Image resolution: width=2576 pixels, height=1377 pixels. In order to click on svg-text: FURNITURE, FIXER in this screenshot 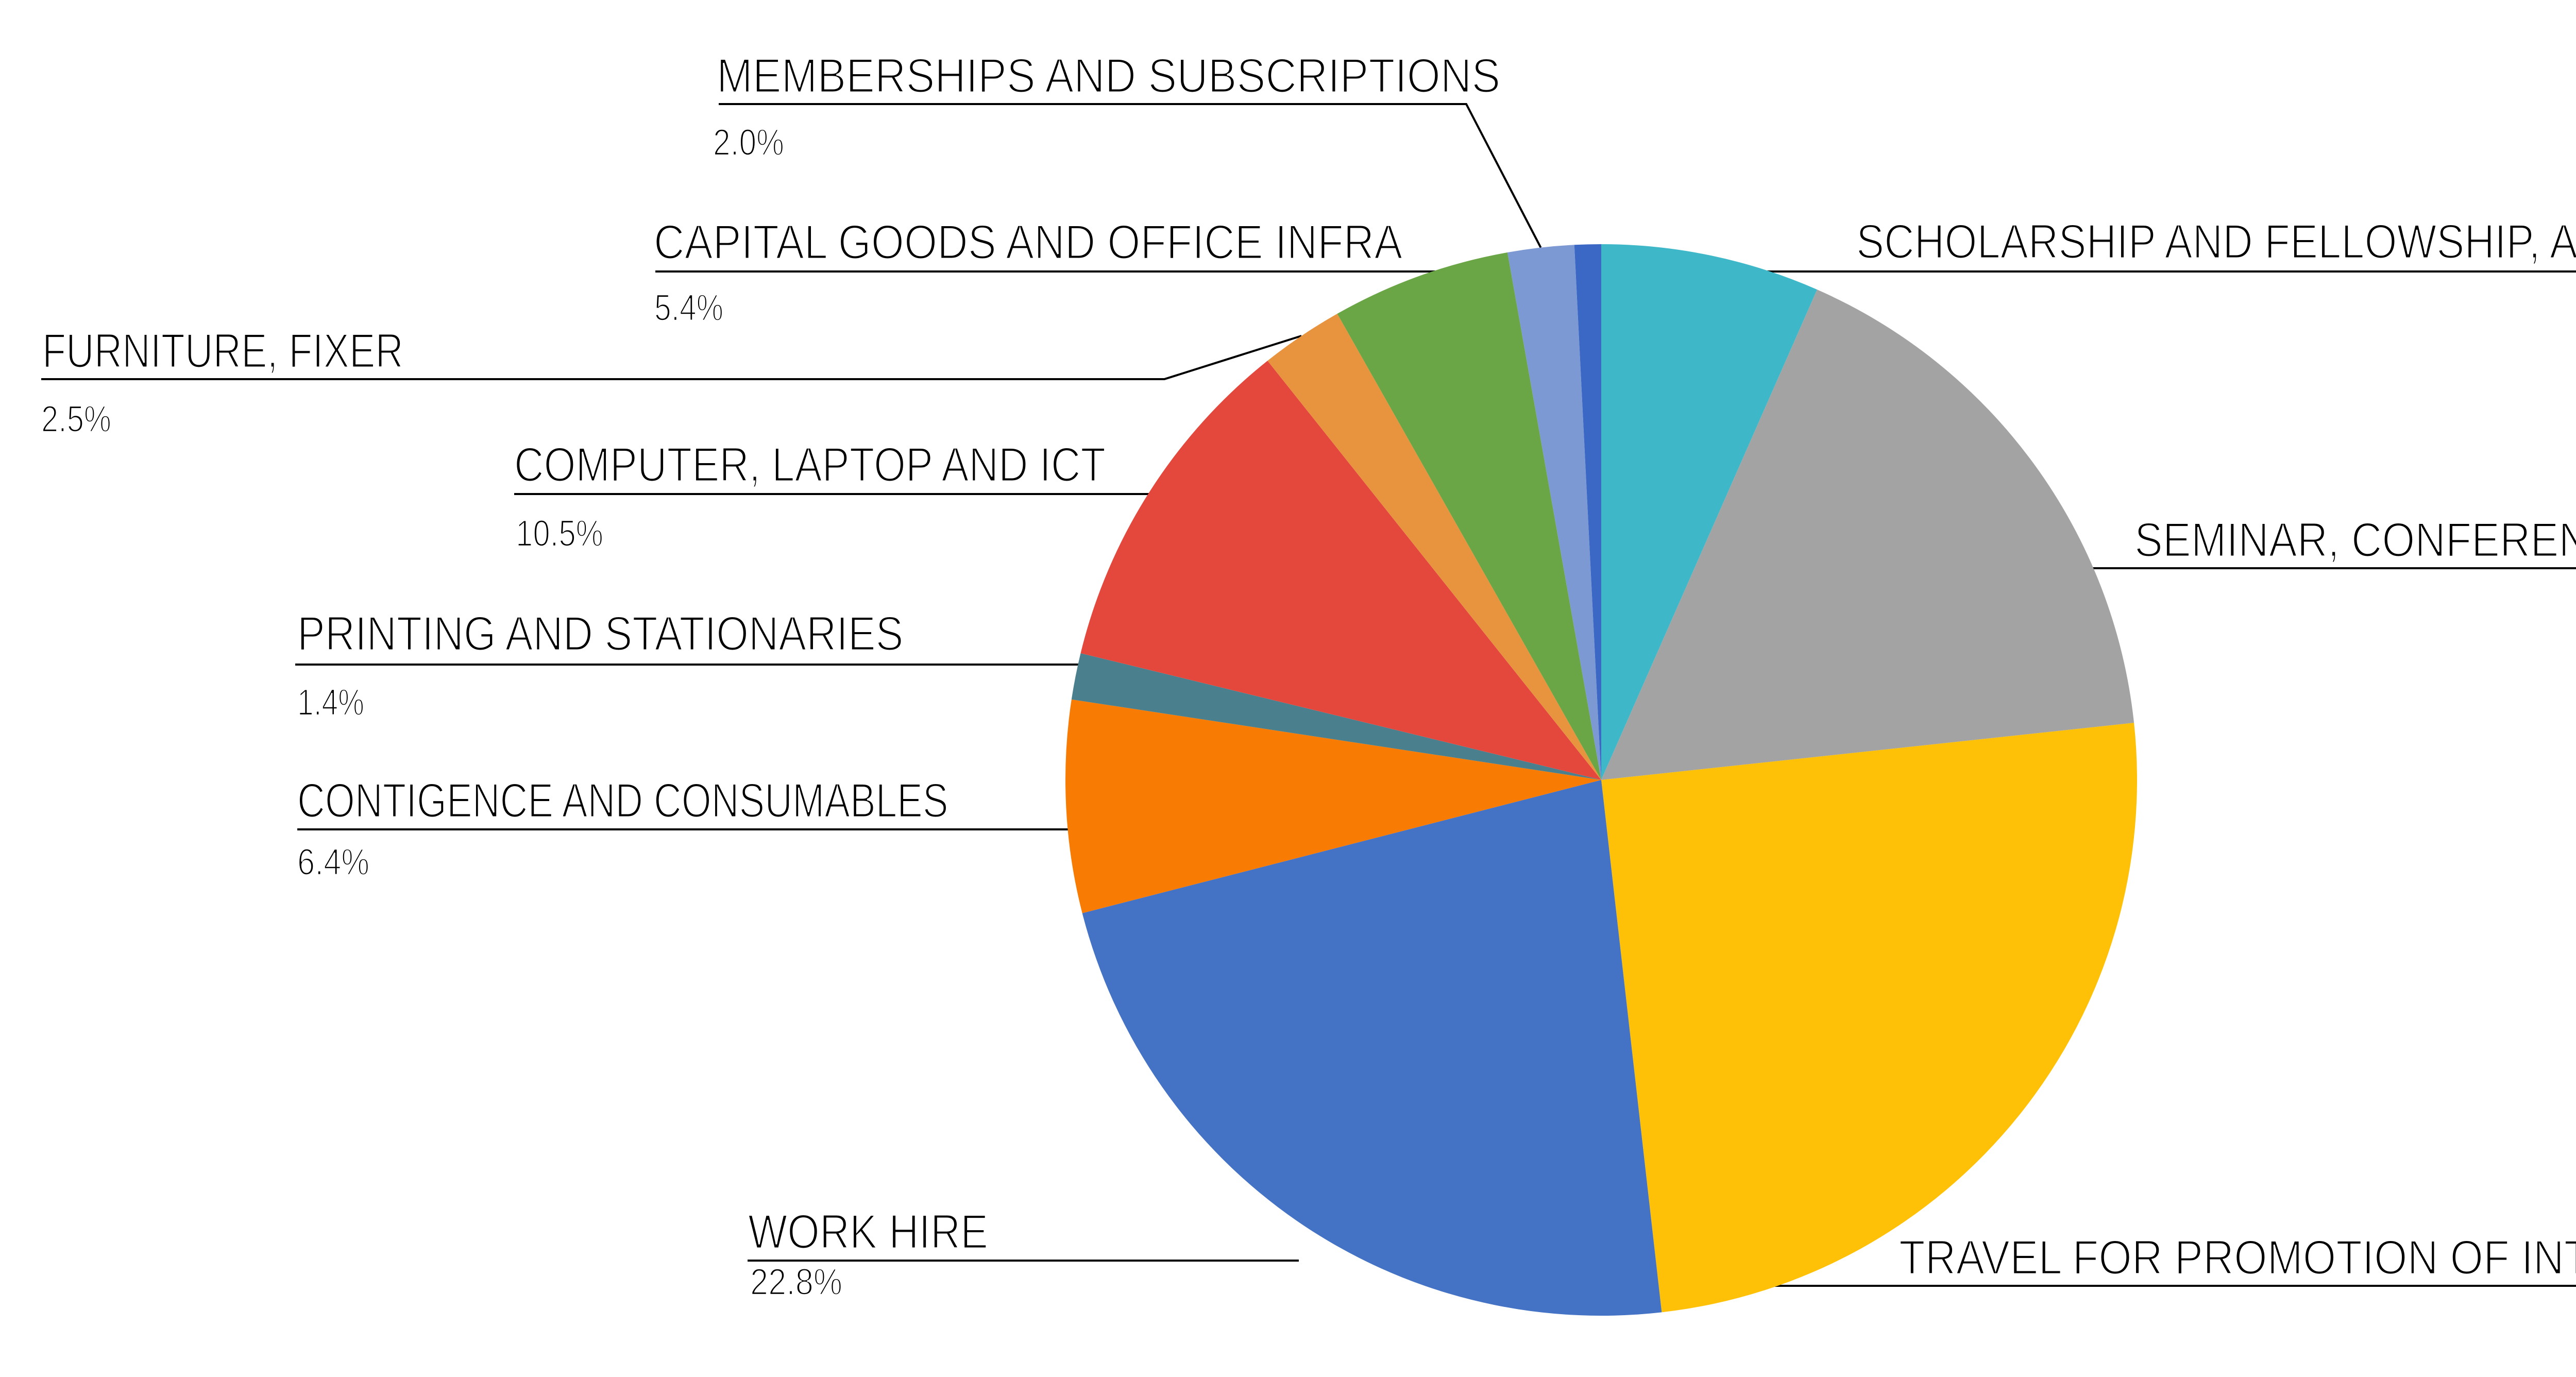, I will do `click(222, 351)`.